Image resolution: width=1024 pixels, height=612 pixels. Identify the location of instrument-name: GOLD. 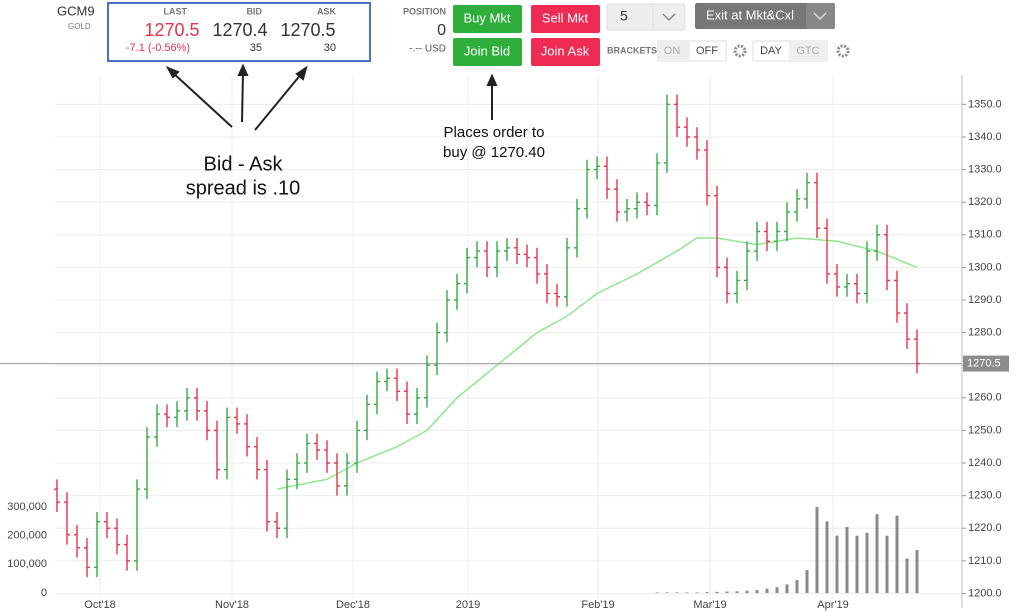
(79, 26).